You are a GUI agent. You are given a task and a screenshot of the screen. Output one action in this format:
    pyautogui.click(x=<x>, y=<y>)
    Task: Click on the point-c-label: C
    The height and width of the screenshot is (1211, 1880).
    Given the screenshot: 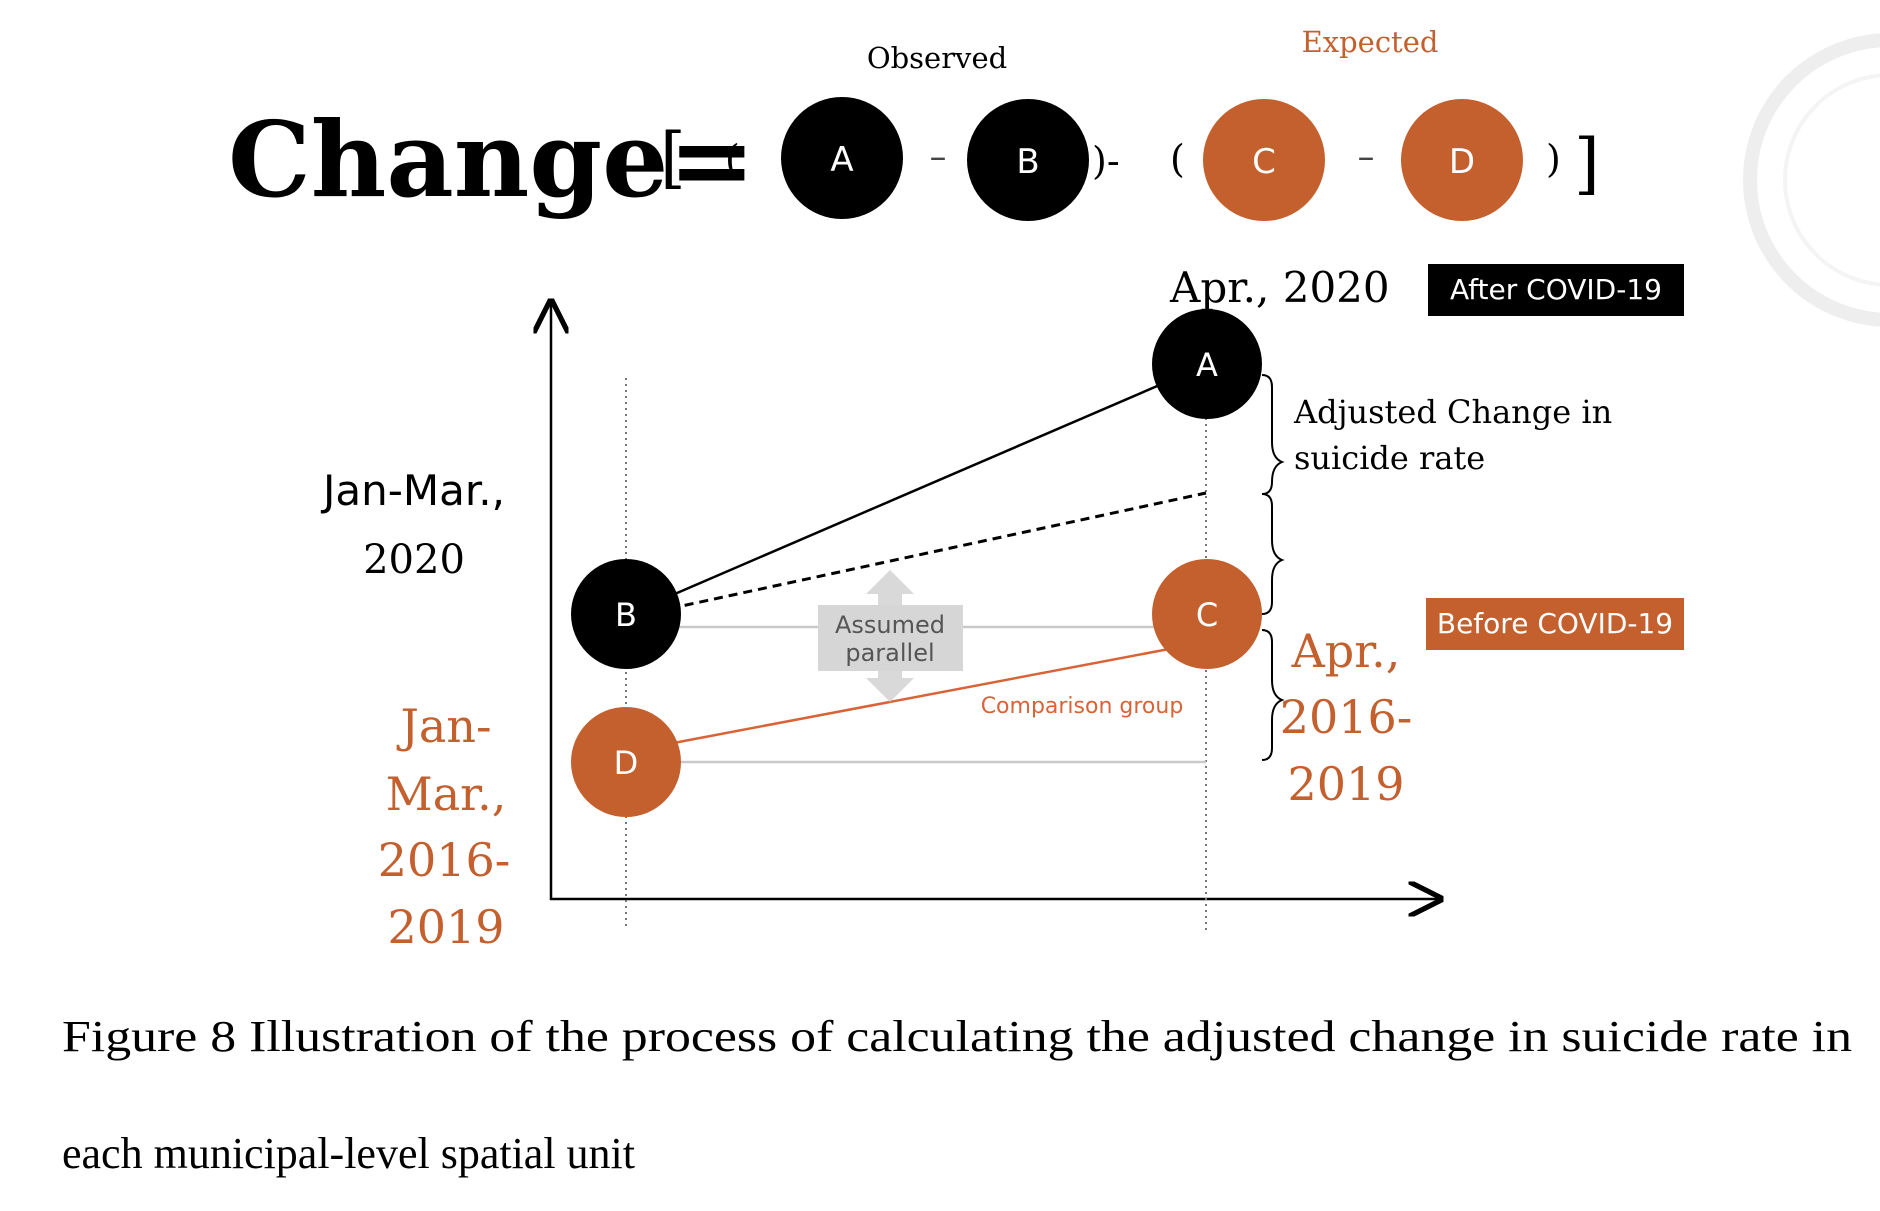 What is the action you would take?
    pyautogui.click(x=1207, y=615)
    